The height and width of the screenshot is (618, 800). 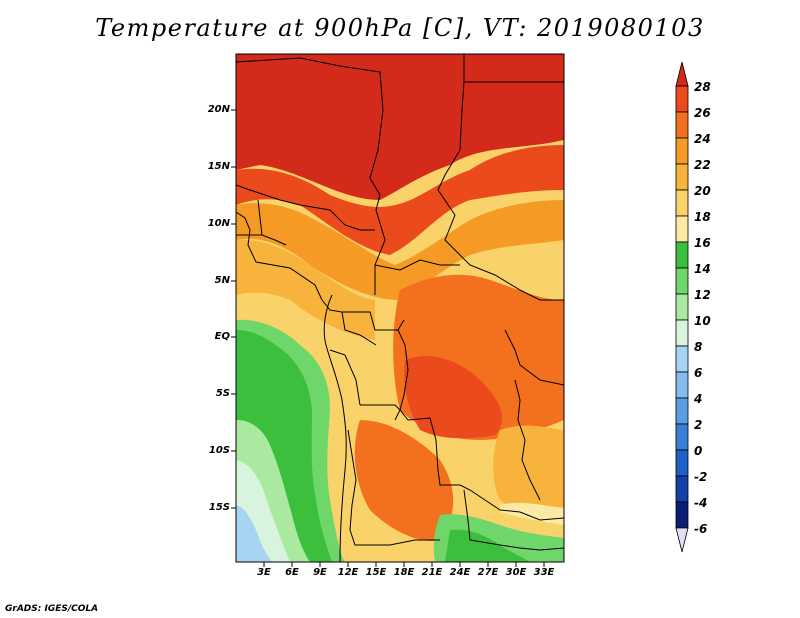 I want to click on lon-label: 15E, so click(x=376, y=572).